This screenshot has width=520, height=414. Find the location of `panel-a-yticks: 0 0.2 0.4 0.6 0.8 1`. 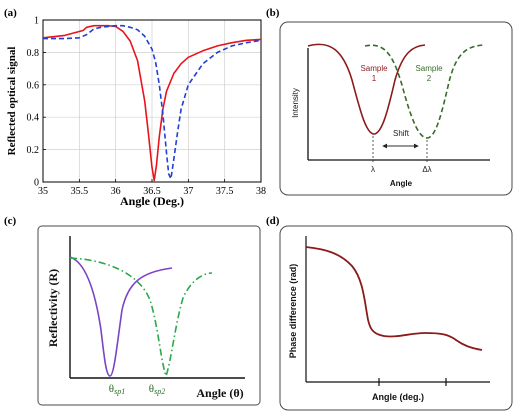

panel-a-yticks: 0 0.2 0.4 0.6 0.8 1 is located at coordinates (36, 102).